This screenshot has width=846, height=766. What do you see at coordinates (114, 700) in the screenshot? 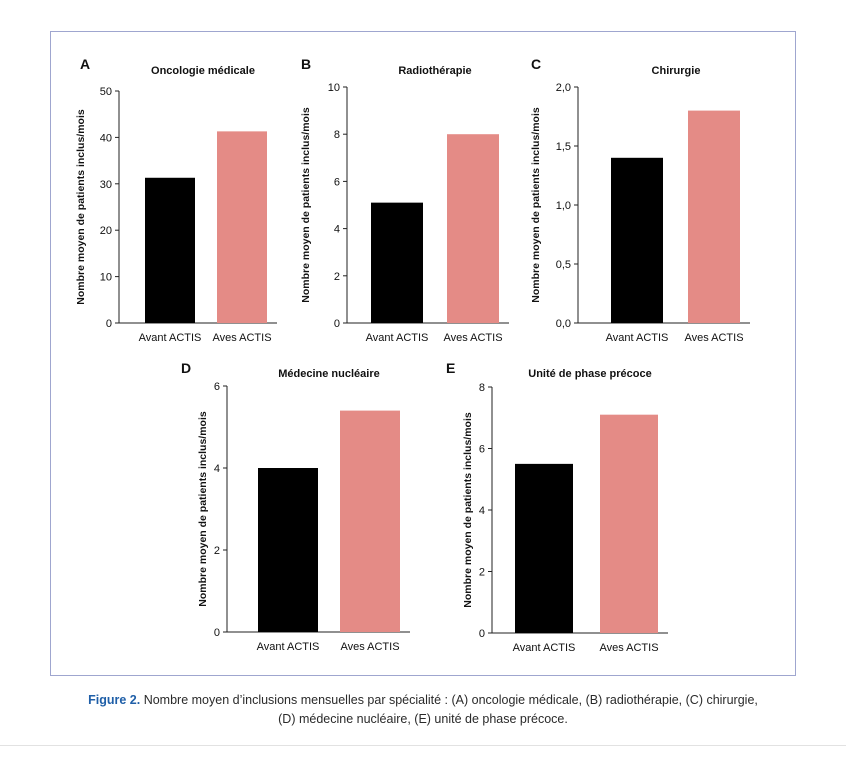
I see `caption-figure-label: Figure 2.` at bounding box center [114, 700].